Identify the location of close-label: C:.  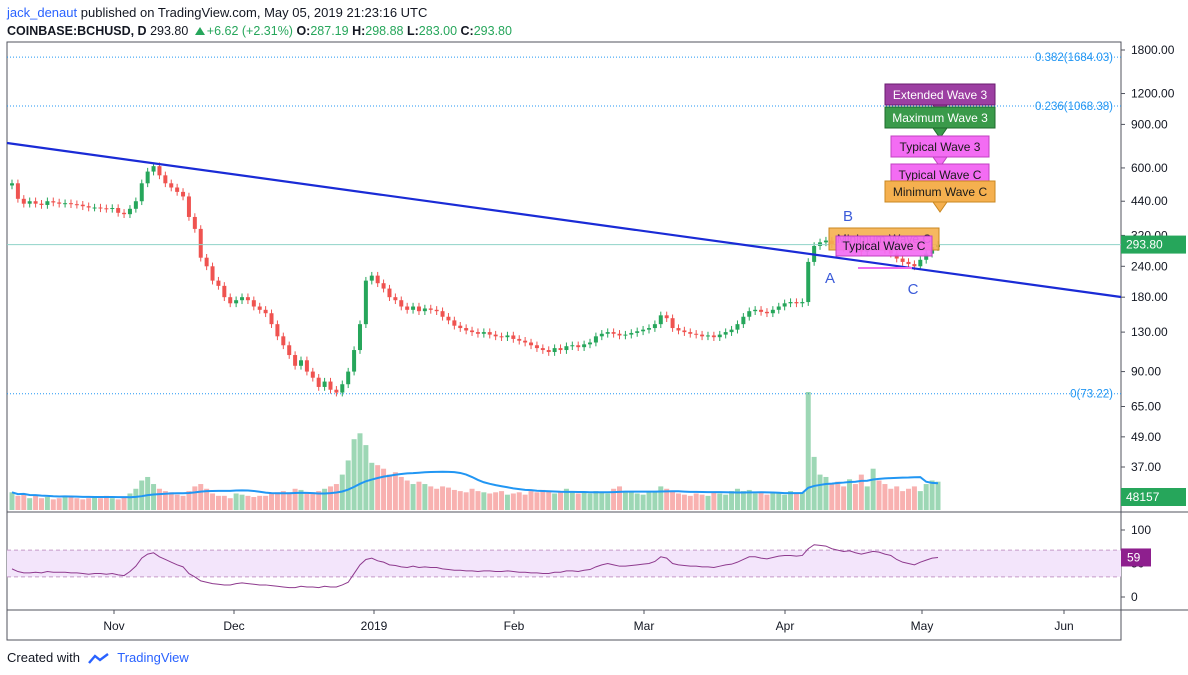
(467, 31).